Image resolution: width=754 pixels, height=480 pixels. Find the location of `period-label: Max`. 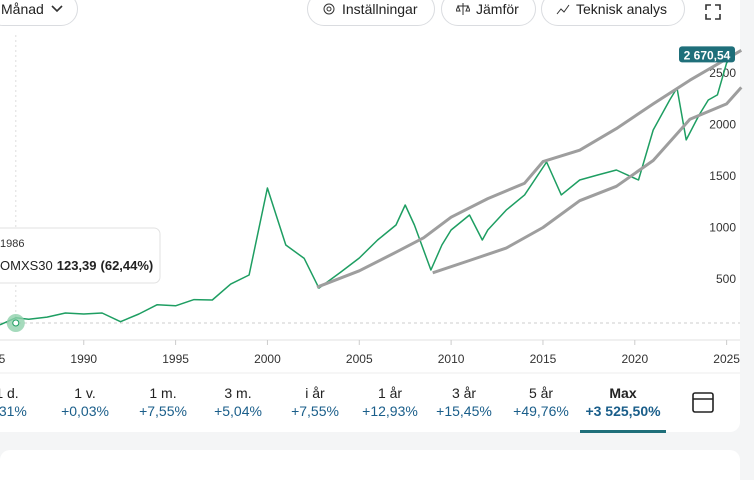

period-label: Max is located at coordinates (622, 393).